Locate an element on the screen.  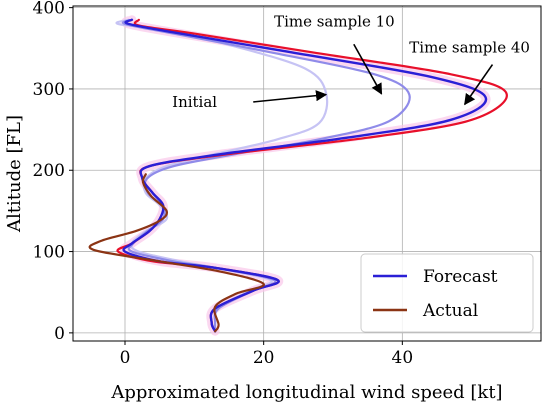
annotation-label: Initial is located at coordinates (194, 102).